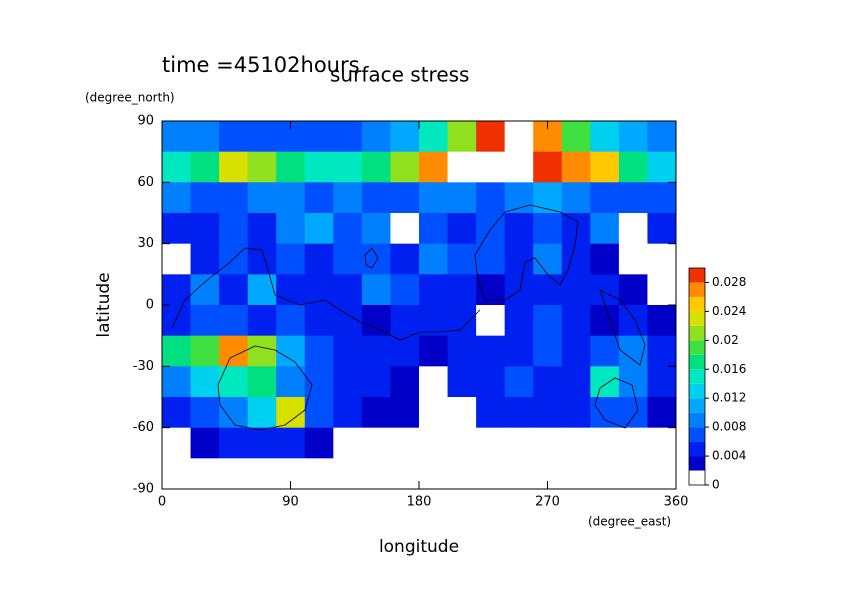  Describe the element at coordinates (729, 427) in the screenshot. I see `colorbar-tick-label: 0.008` at that location.